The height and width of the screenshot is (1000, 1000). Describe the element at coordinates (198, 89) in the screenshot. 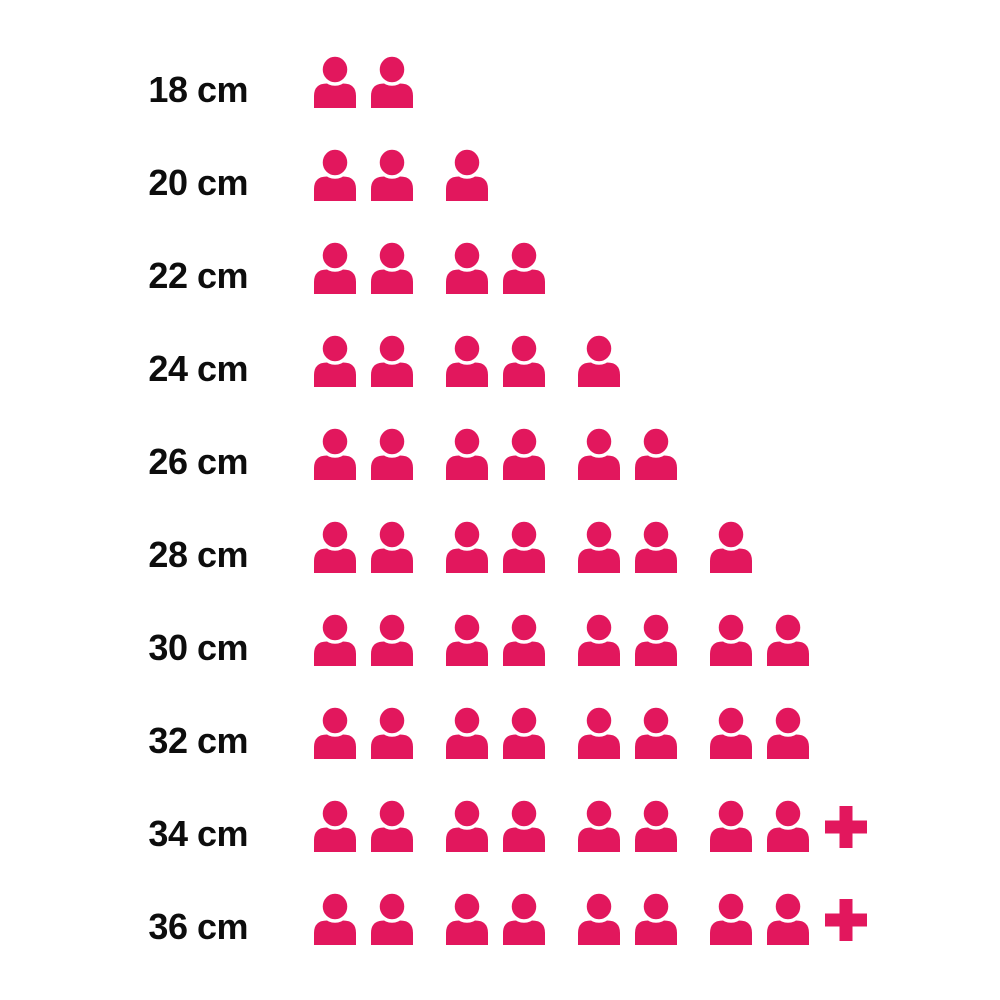

I see `size-label: 18 cm` at that location.